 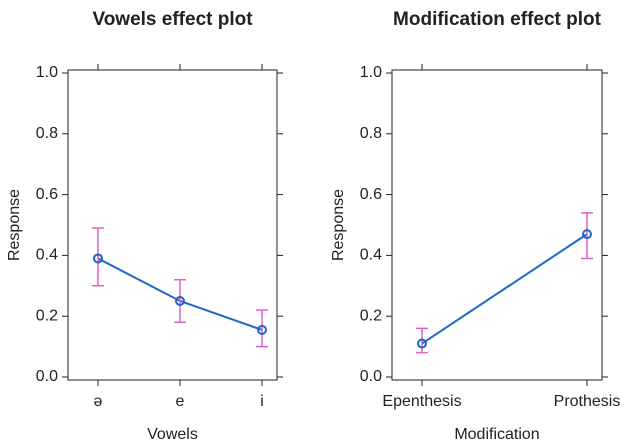 I want to click on chart-title: Vowels effect plot, so click(x=172, y=19).